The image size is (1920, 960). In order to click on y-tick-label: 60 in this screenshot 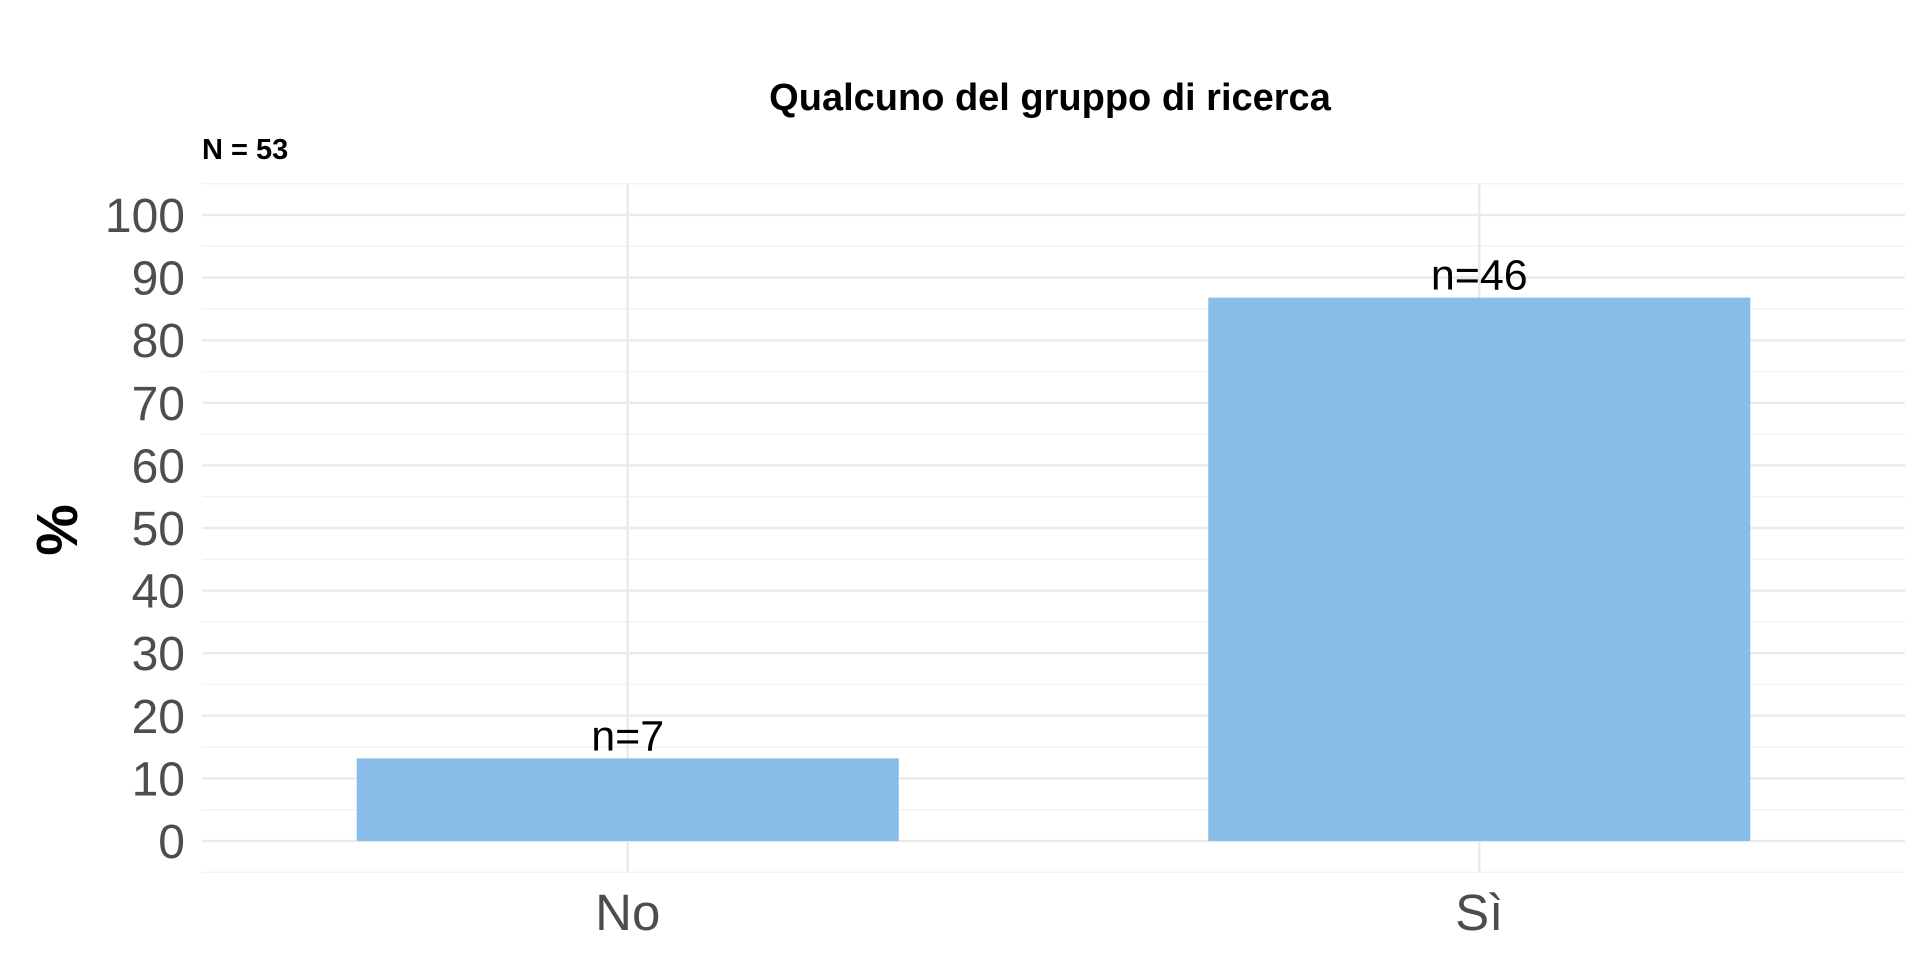, I will do `click(158, 466)`.